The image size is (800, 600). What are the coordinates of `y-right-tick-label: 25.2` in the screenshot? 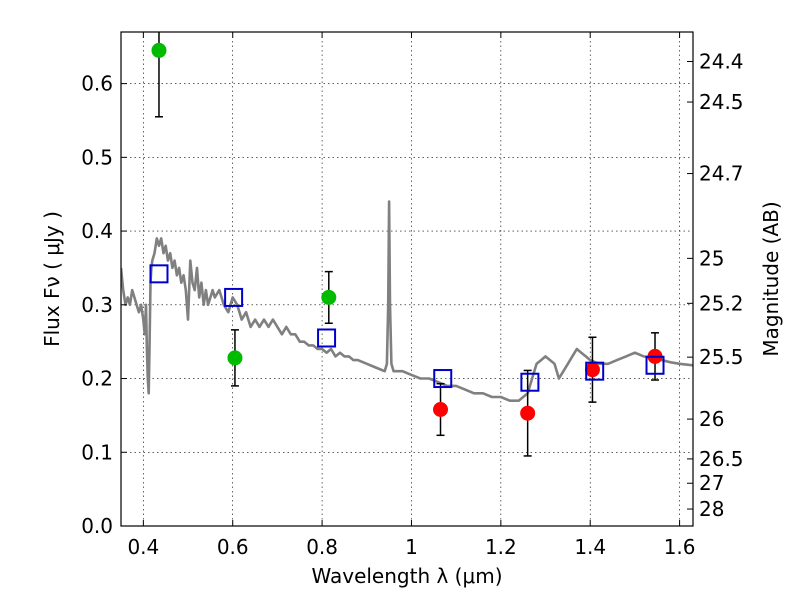 It's located at (721, 303).